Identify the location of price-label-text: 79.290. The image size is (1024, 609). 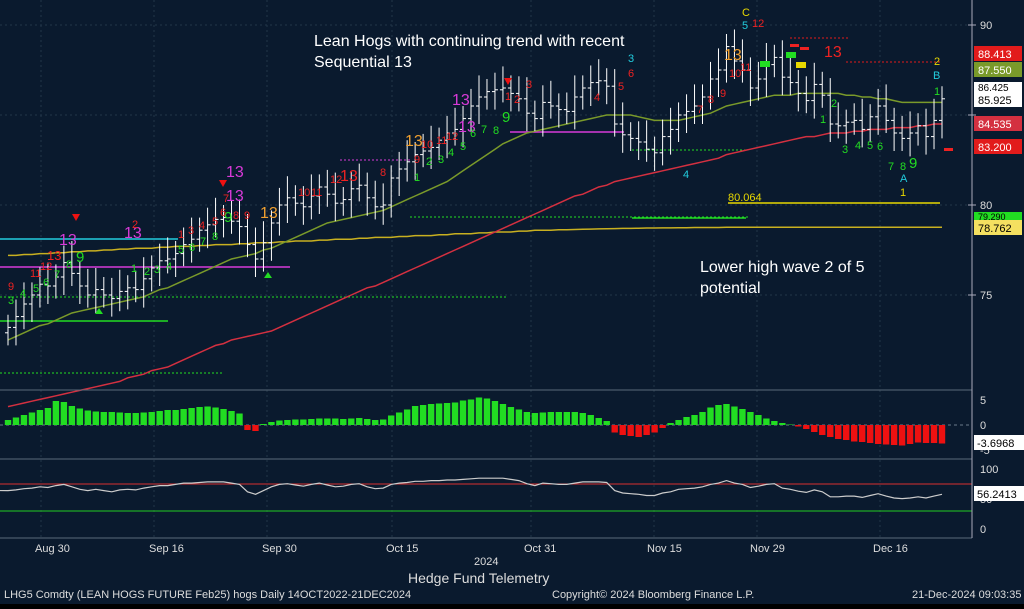
(992, 217).